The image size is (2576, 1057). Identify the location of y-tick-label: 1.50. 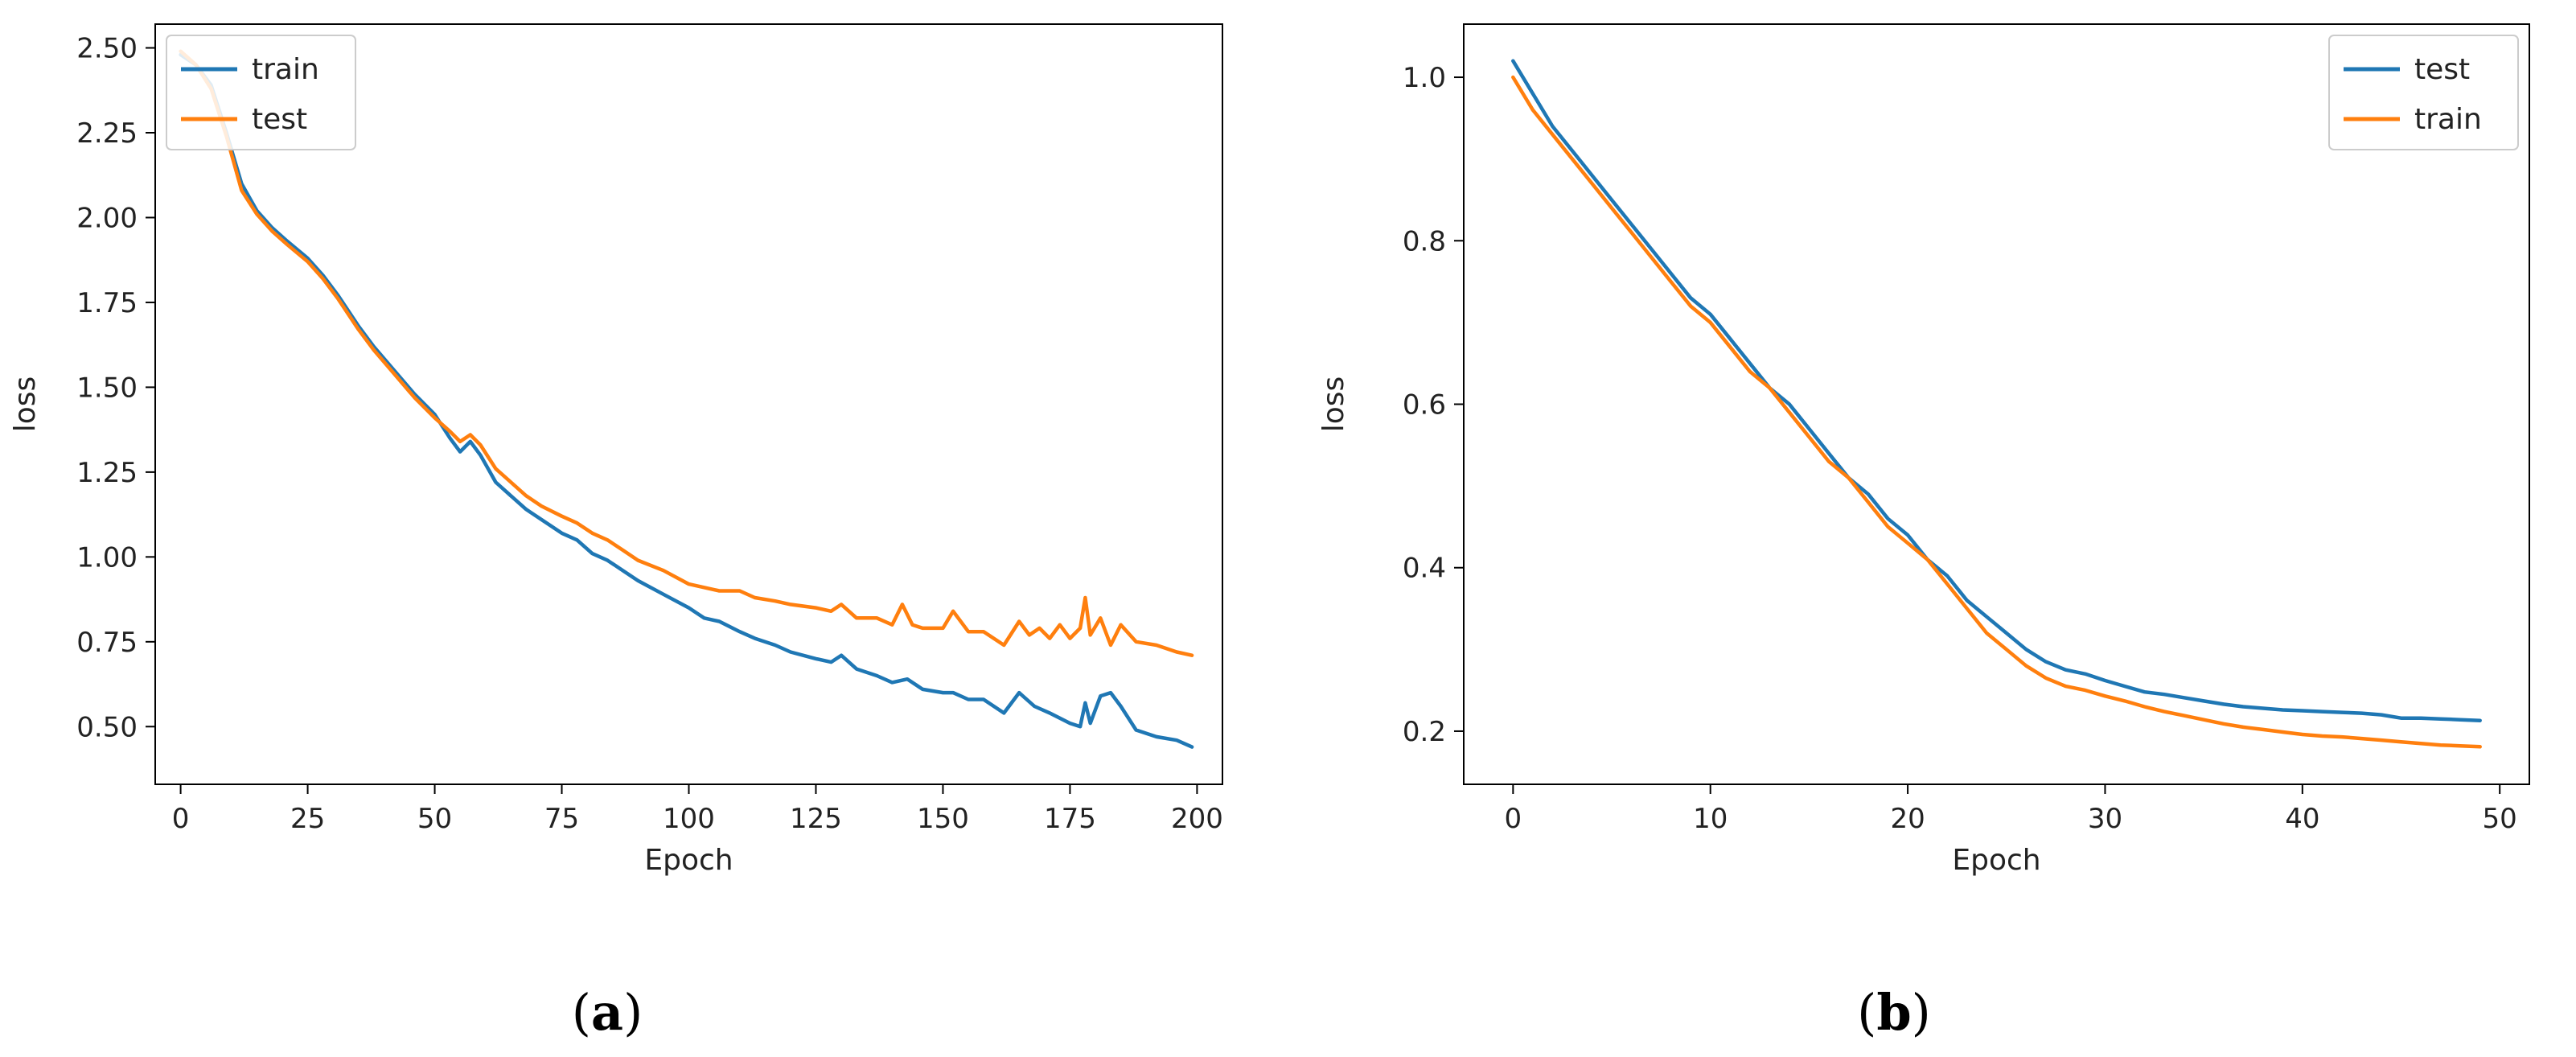
(107, 388).